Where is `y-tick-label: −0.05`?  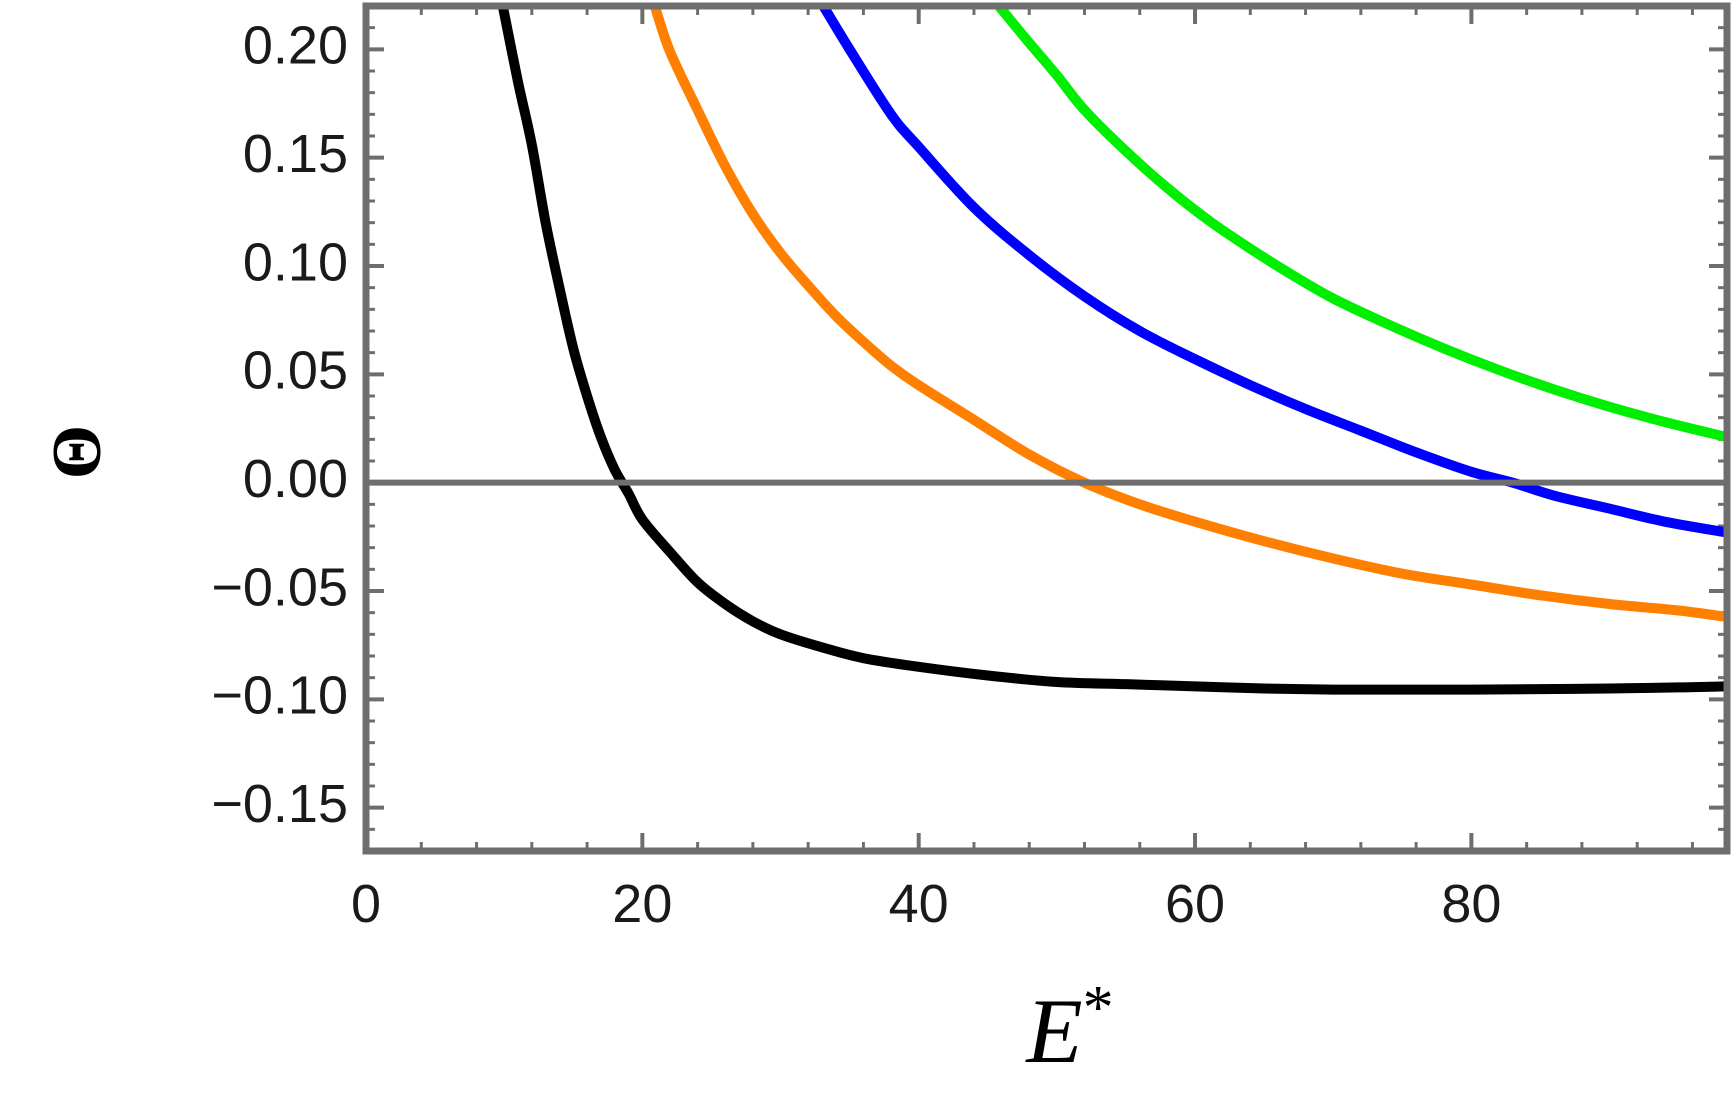 y-tick-label: −0.05 is located at coordinates (279, 587).